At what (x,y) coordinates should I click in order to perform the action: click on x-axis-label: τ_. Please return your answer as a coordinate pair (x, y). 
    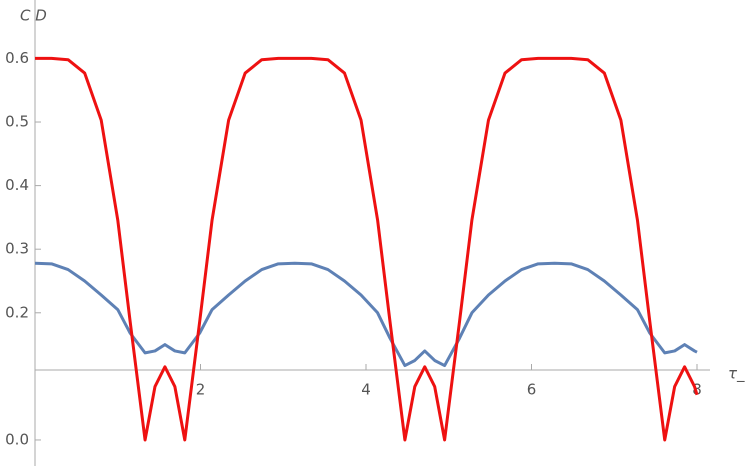
    Looking at the image, I should click on (736, 374).